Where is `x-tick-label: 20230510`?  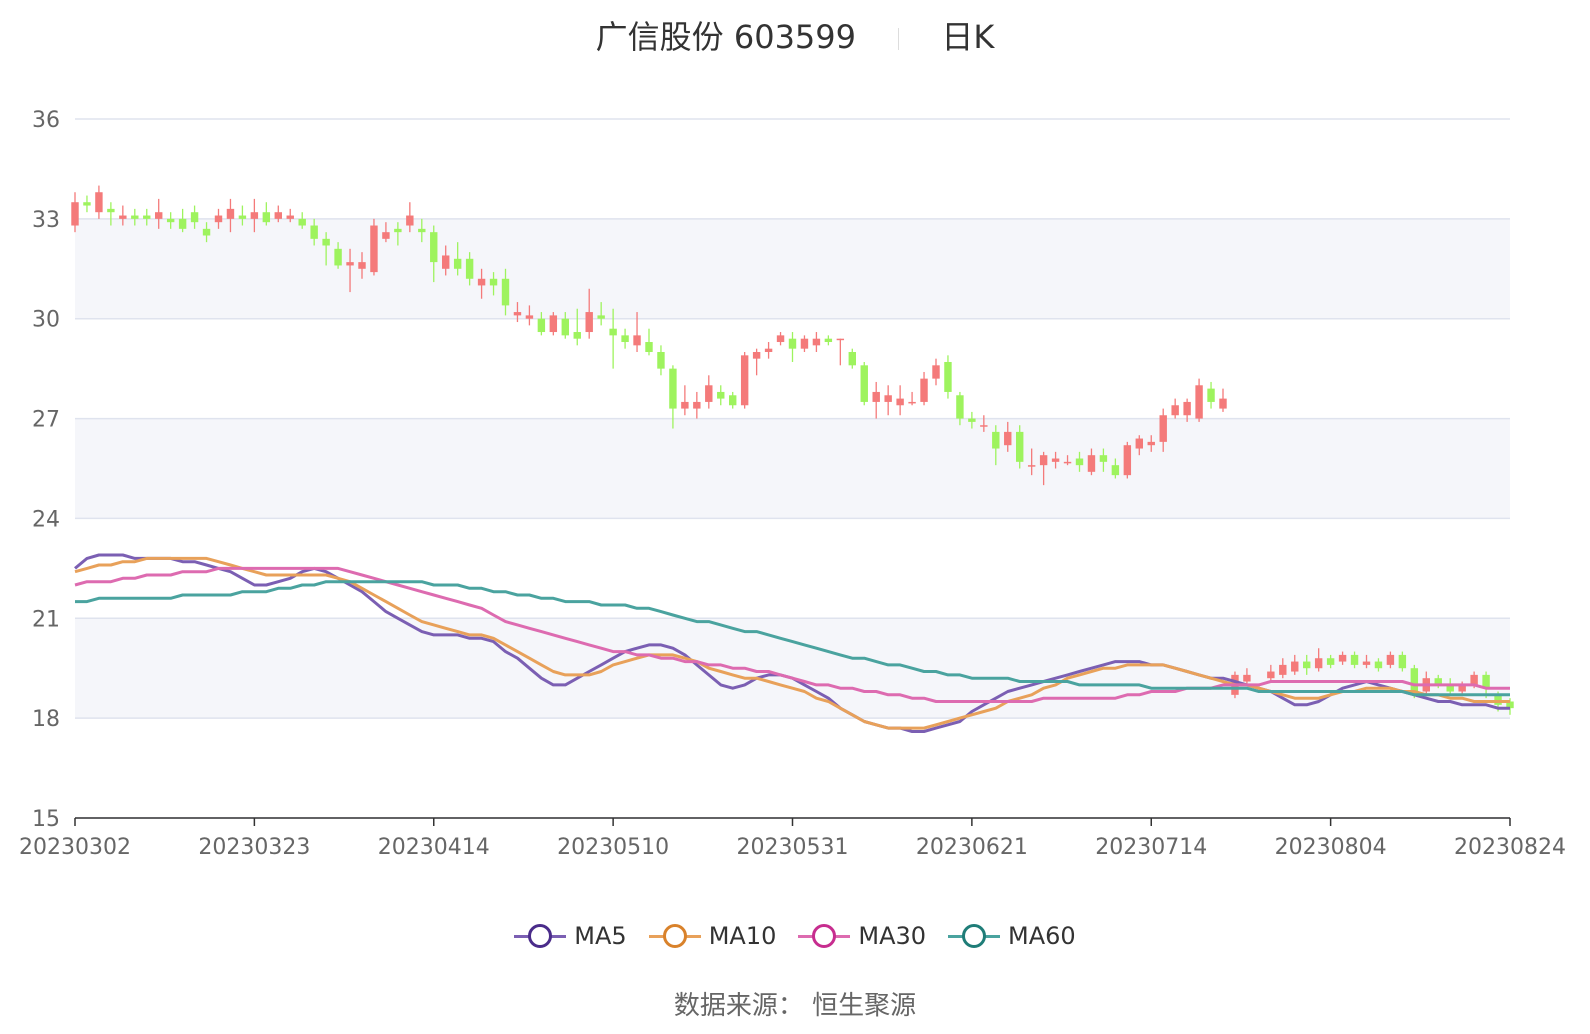
x-tick-label: 20230510 is located at coordinates (613, 847).